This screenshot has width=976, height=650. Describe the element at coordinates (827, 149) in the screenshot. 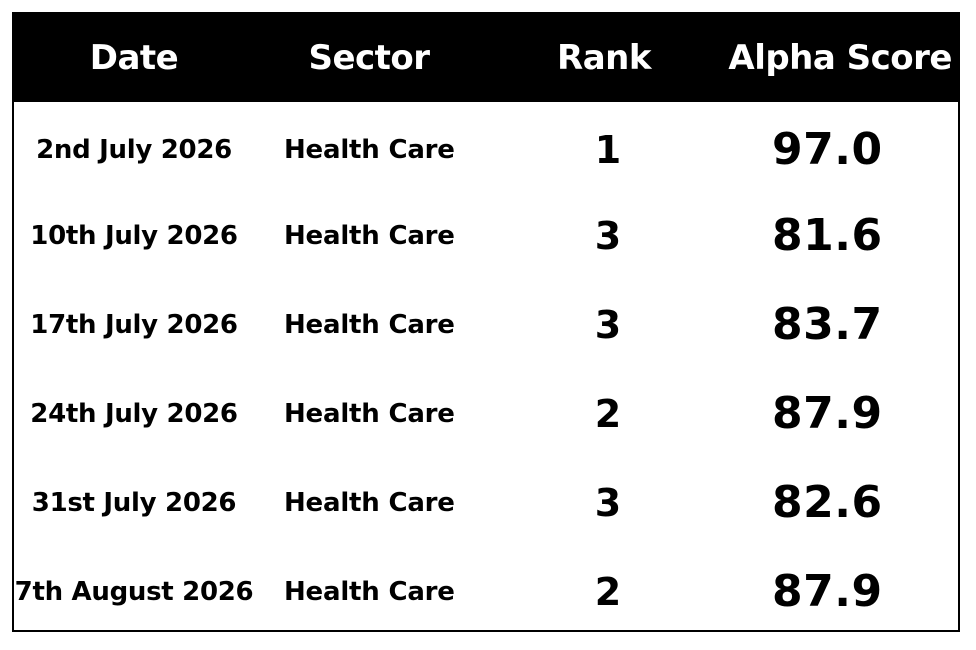

I see `cell-alpha-score: 97.0` at that location.